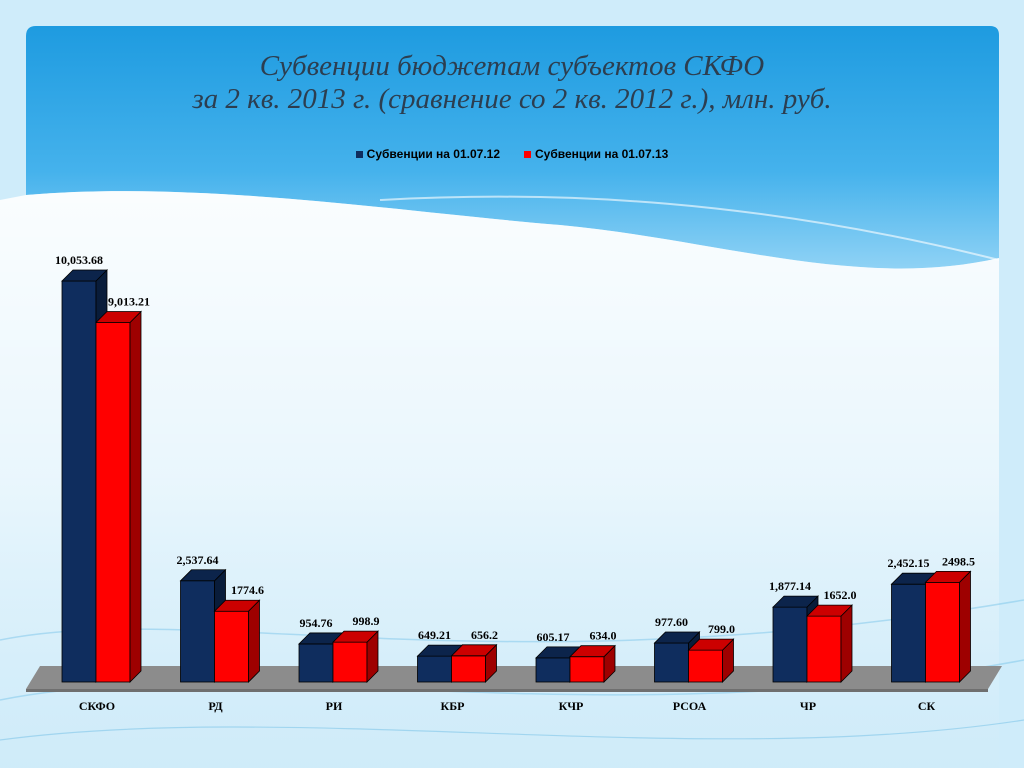  What do you see at coordinates (958, 561) in the screenshot?
I see `data-label-2013-7: 2498.5` at bounding box center [958, 561].